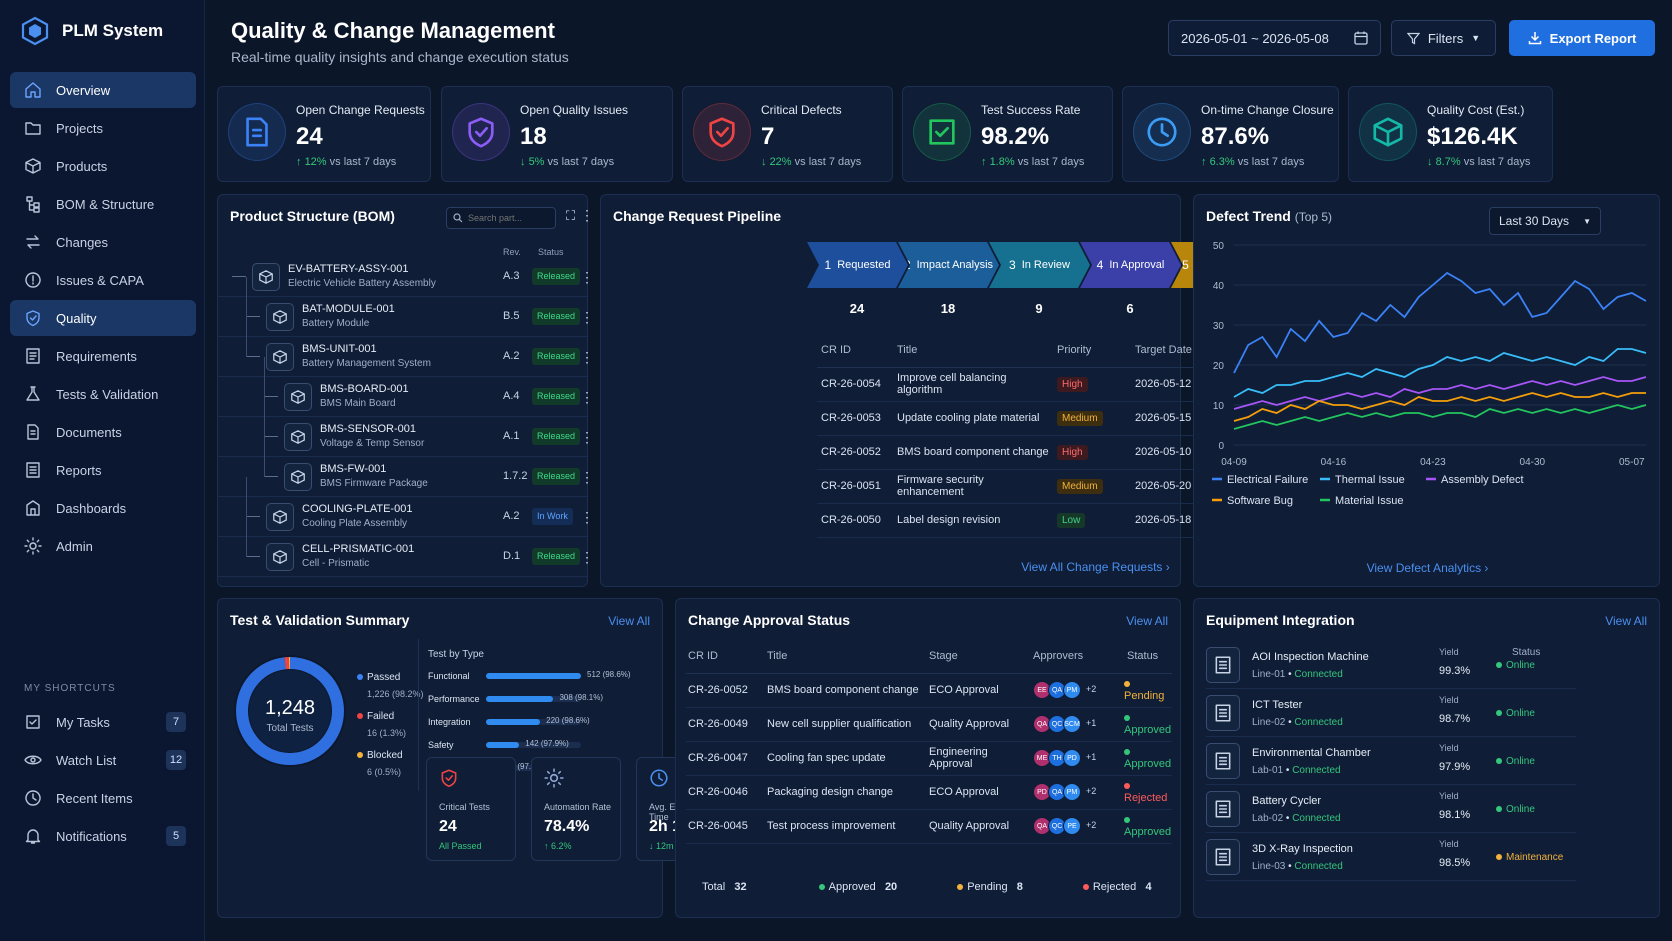  What do you see at coordinates (723, 792) in the screenshot?
I see `approval-cr-id: CR-26-0046` at bounding box center [723, 792].